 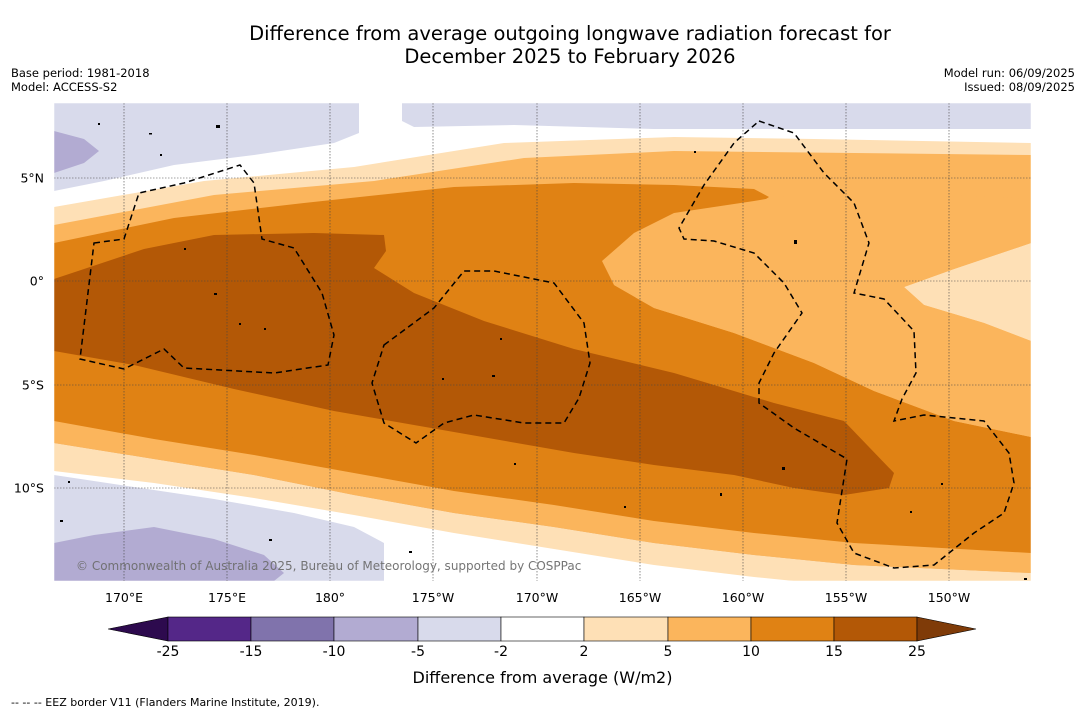 What do you see at coordinates (640, 597) in the screenshot?
I see `x-tick-165w: 165°W` at bounding box center [640, 597].